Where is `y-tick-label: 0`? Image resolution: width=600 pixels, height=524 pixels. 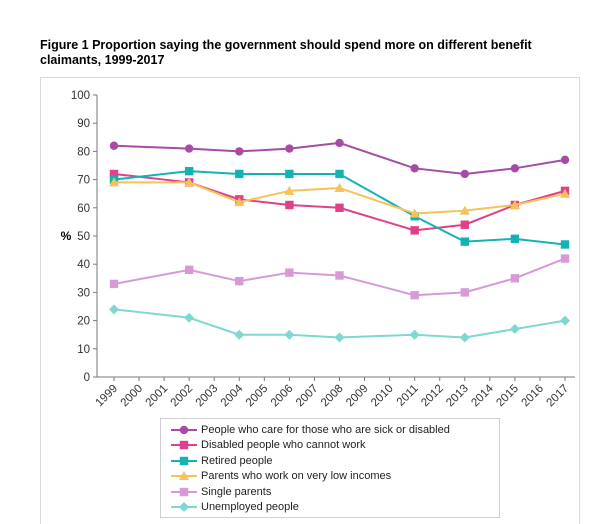 y-tick-label: 0 is located at coordinates (87, 378).